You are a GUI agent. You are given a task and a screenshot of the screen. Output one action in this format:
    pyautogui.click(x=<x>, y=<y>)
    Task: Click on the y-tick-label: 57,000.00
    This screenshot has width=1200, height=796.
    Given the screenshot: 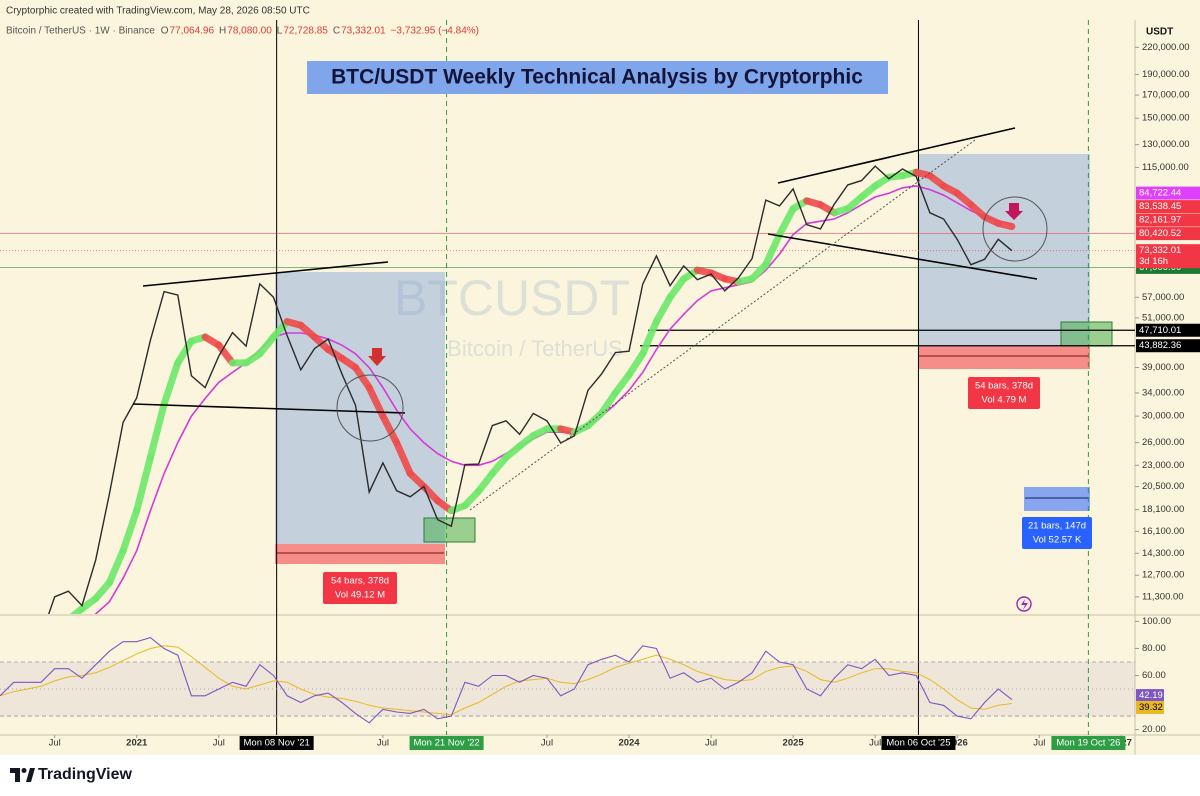 What is the action you would take?
    pyautogui.click(x=1163, y=297)
    